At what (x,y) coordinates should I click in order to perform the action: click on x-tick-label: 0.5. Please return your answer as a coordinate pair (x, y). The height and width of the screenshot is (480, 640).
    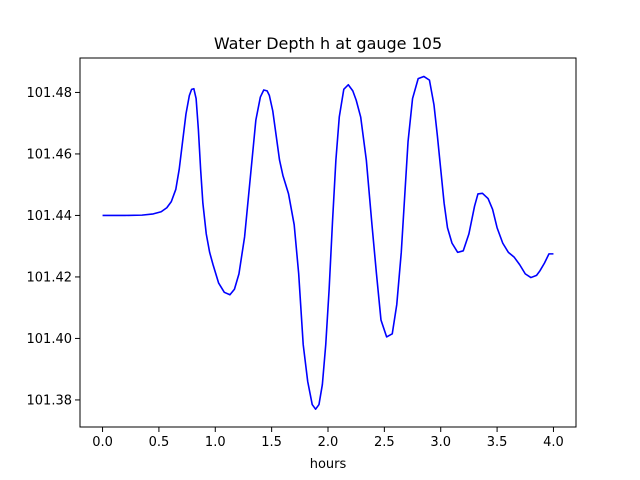
    Looking at the image, I should click on (159, 442).